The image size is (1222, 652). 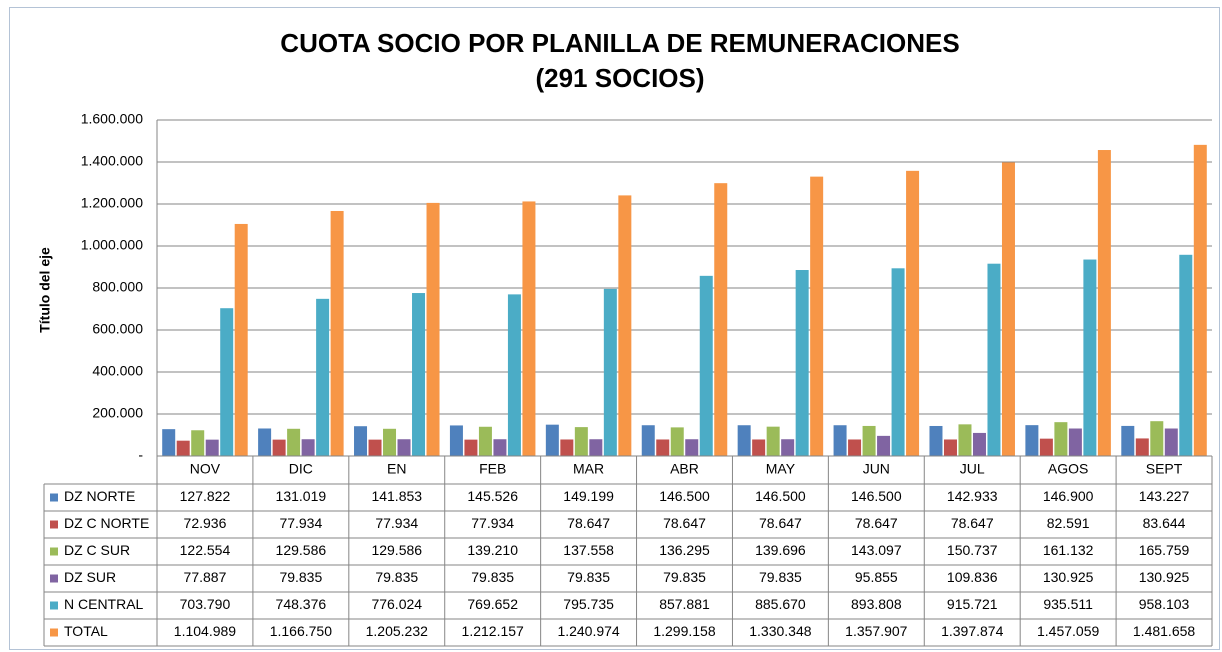 I want to click on table-value: 145.526, so click(x=492, y=496).